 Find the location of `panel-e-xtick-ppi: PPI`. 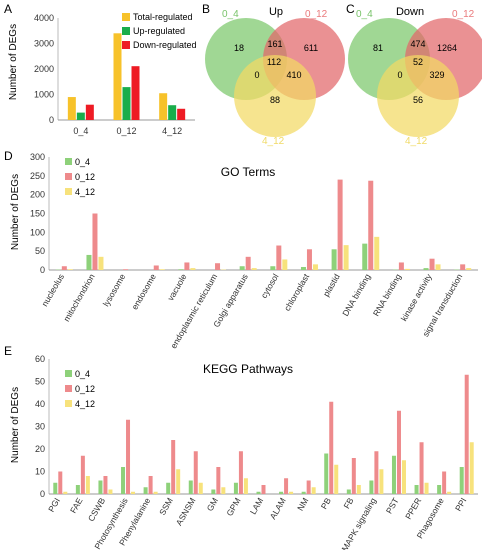

panel-e-xtick-ppi: PPI is located at coordinates (461, 504).